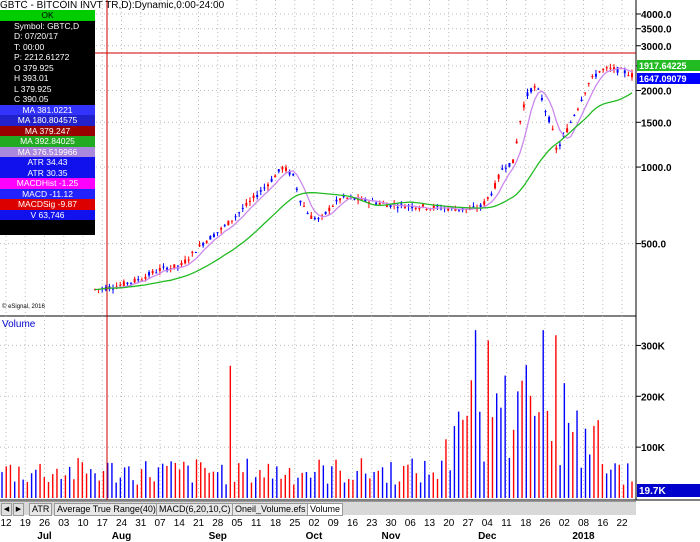  Describe the element at coordinates (468, 523) in the screenshot. I see `date-tick-label: 27` at that location.